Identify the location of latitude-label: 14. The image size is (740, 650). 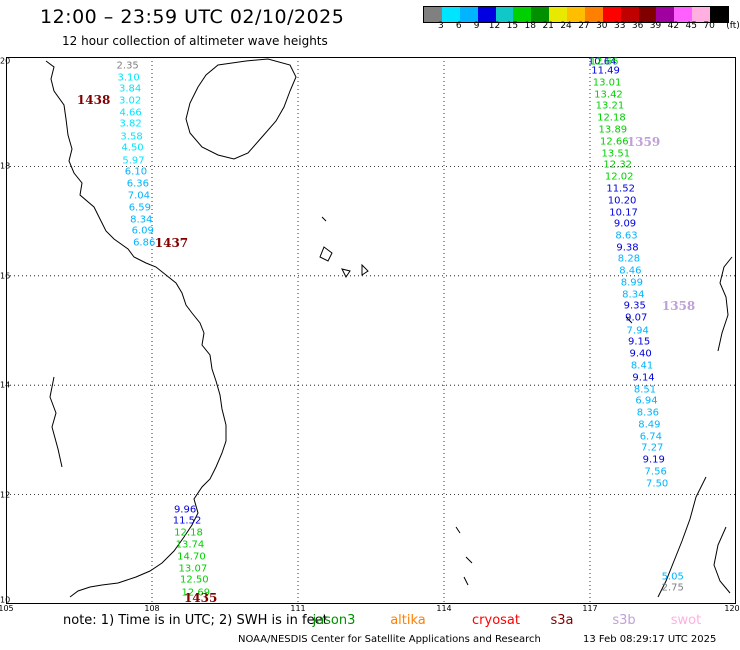
(5, 385).